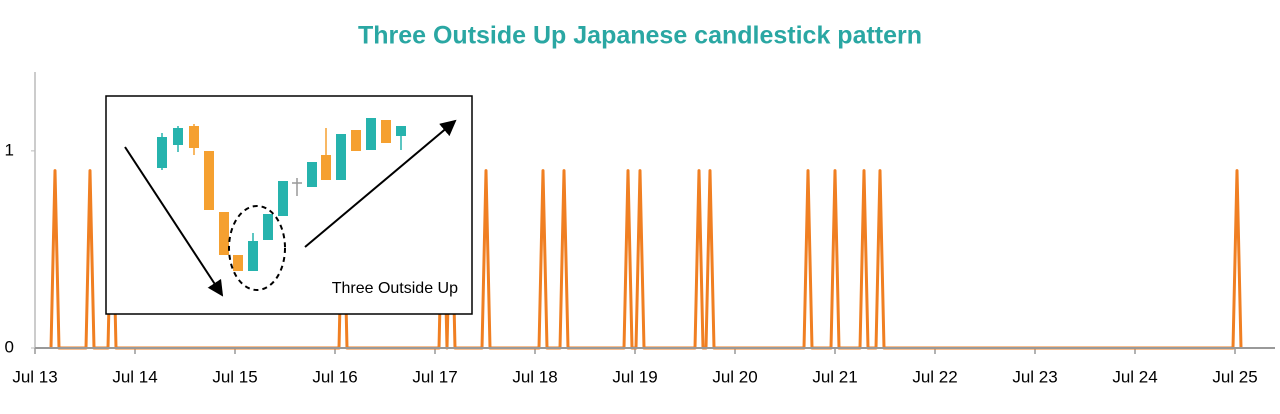 The image size is (1280, 414). Describe the element at coordinates (634, 376) in the screenshot. I see `x-tick-label: Jul 19` at that location.